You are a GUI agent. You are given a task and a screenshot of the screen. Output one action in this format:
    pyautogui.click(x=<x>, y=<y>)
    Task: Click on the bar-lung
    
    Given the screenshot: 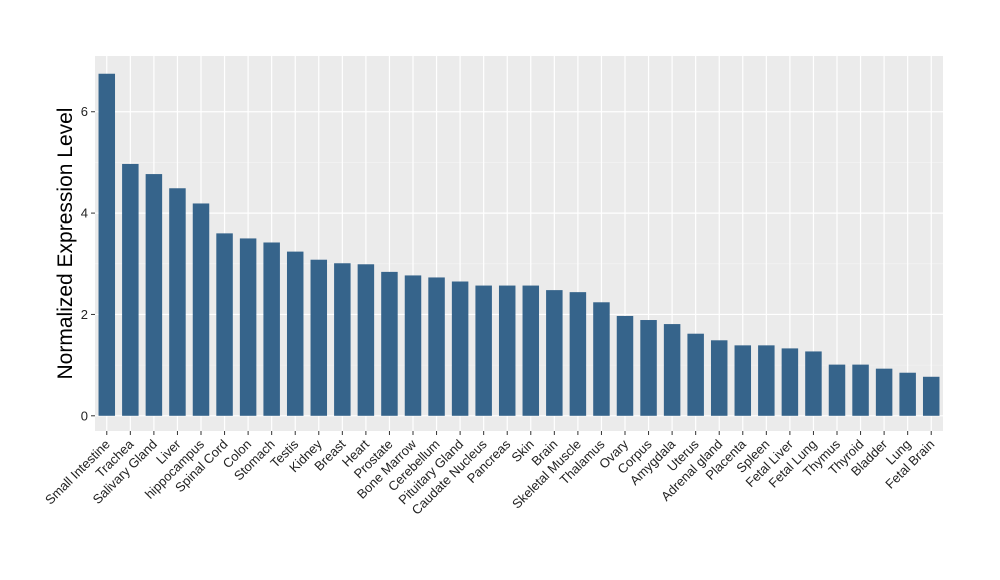 What is the action you would take?
    pyautogui.click(x=907, y=394)
    